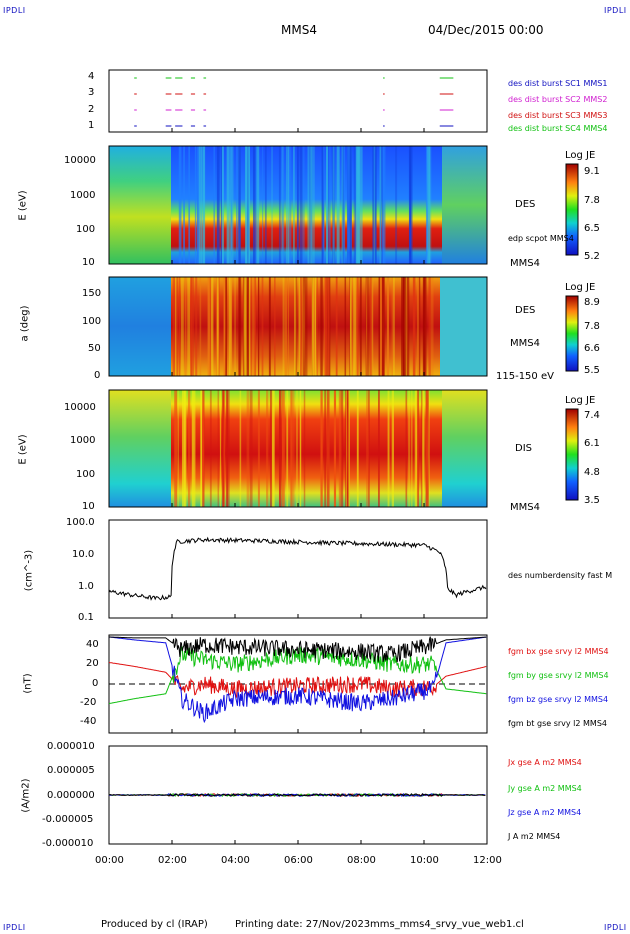 This screenshot has width=630, height=934. What do you see at coordinates (592, 415) in the screenshot?
I see `dis-energy-cbar-tick: 7.4` at bounding box center [592, 415].